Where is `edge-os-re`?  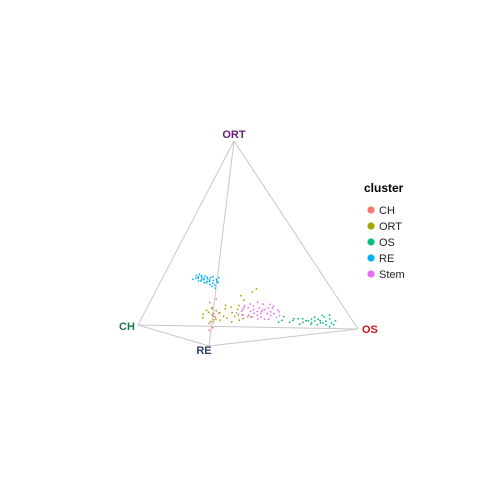
edge-os-re is located at coordinates (283, 337).